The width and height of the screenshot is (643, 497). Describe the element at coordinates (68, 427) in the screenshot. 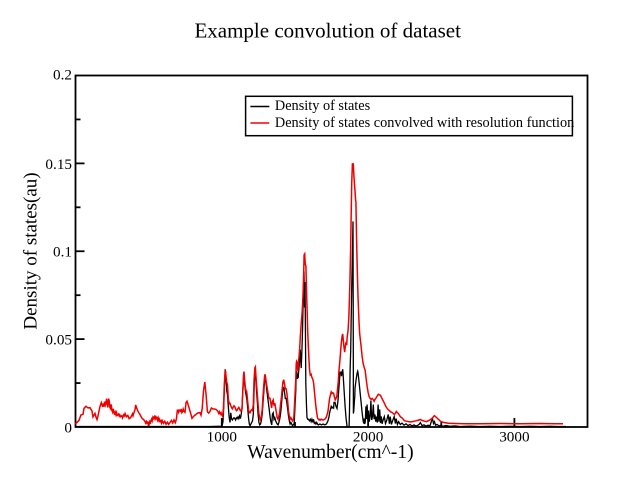

I see `svg-text: 0` at that location.